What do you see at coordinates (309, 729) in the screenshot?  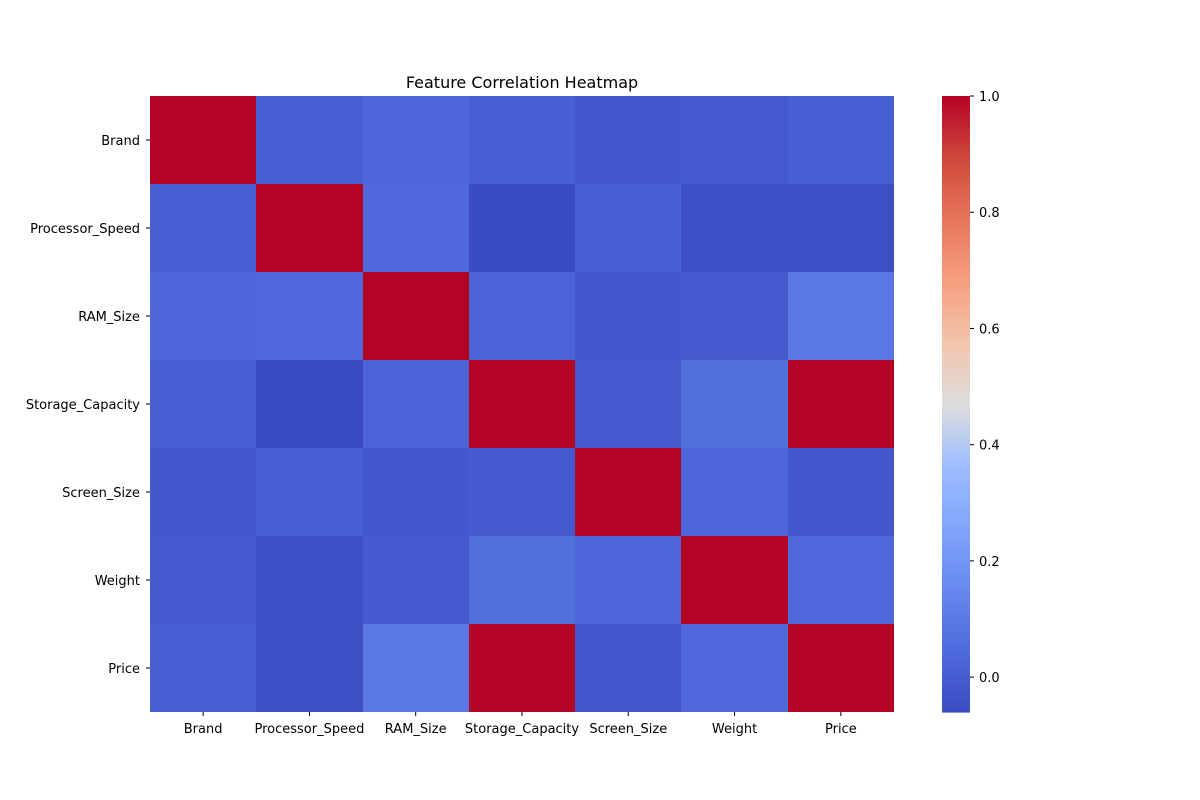 I see `x-tick-label: Processor_Speed` at bounding box center [309, 729].